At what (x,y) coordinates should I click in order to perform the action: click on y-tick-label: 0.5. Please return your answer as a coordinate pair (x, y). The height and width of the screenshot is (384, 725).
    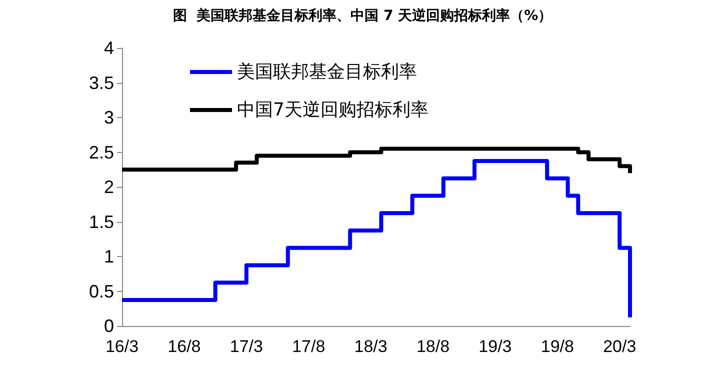
    Looking at the image, I should click on (101, 291).